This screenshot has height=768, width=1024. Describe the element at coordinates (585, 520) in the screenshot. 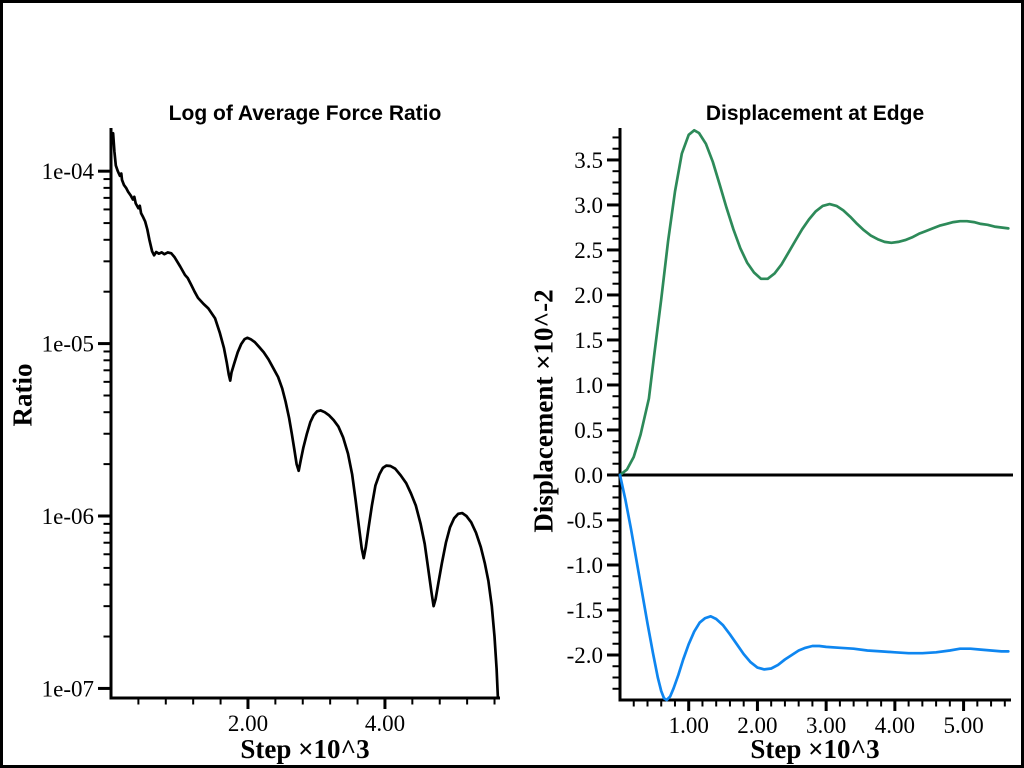

I see `y-tick-label: -0.5` at that location.